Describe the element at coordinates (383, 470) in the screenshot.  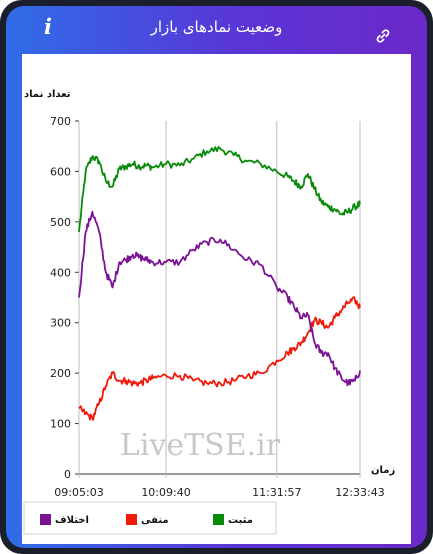
I see `x-axis-title: زمان` at that location.